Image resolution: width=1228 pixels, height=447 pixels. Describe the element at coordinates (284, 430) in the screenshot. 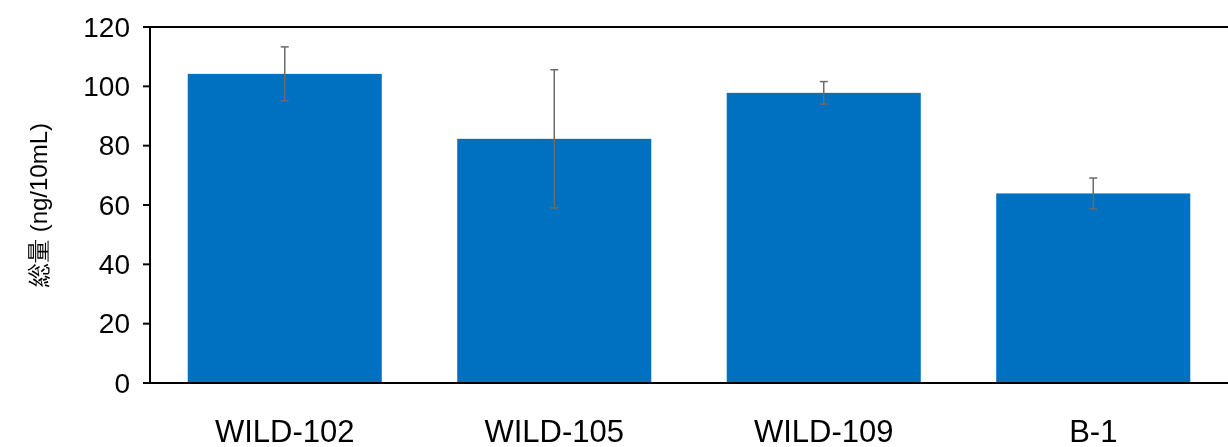

I see `x-tick-label: WILD-102` at that location.